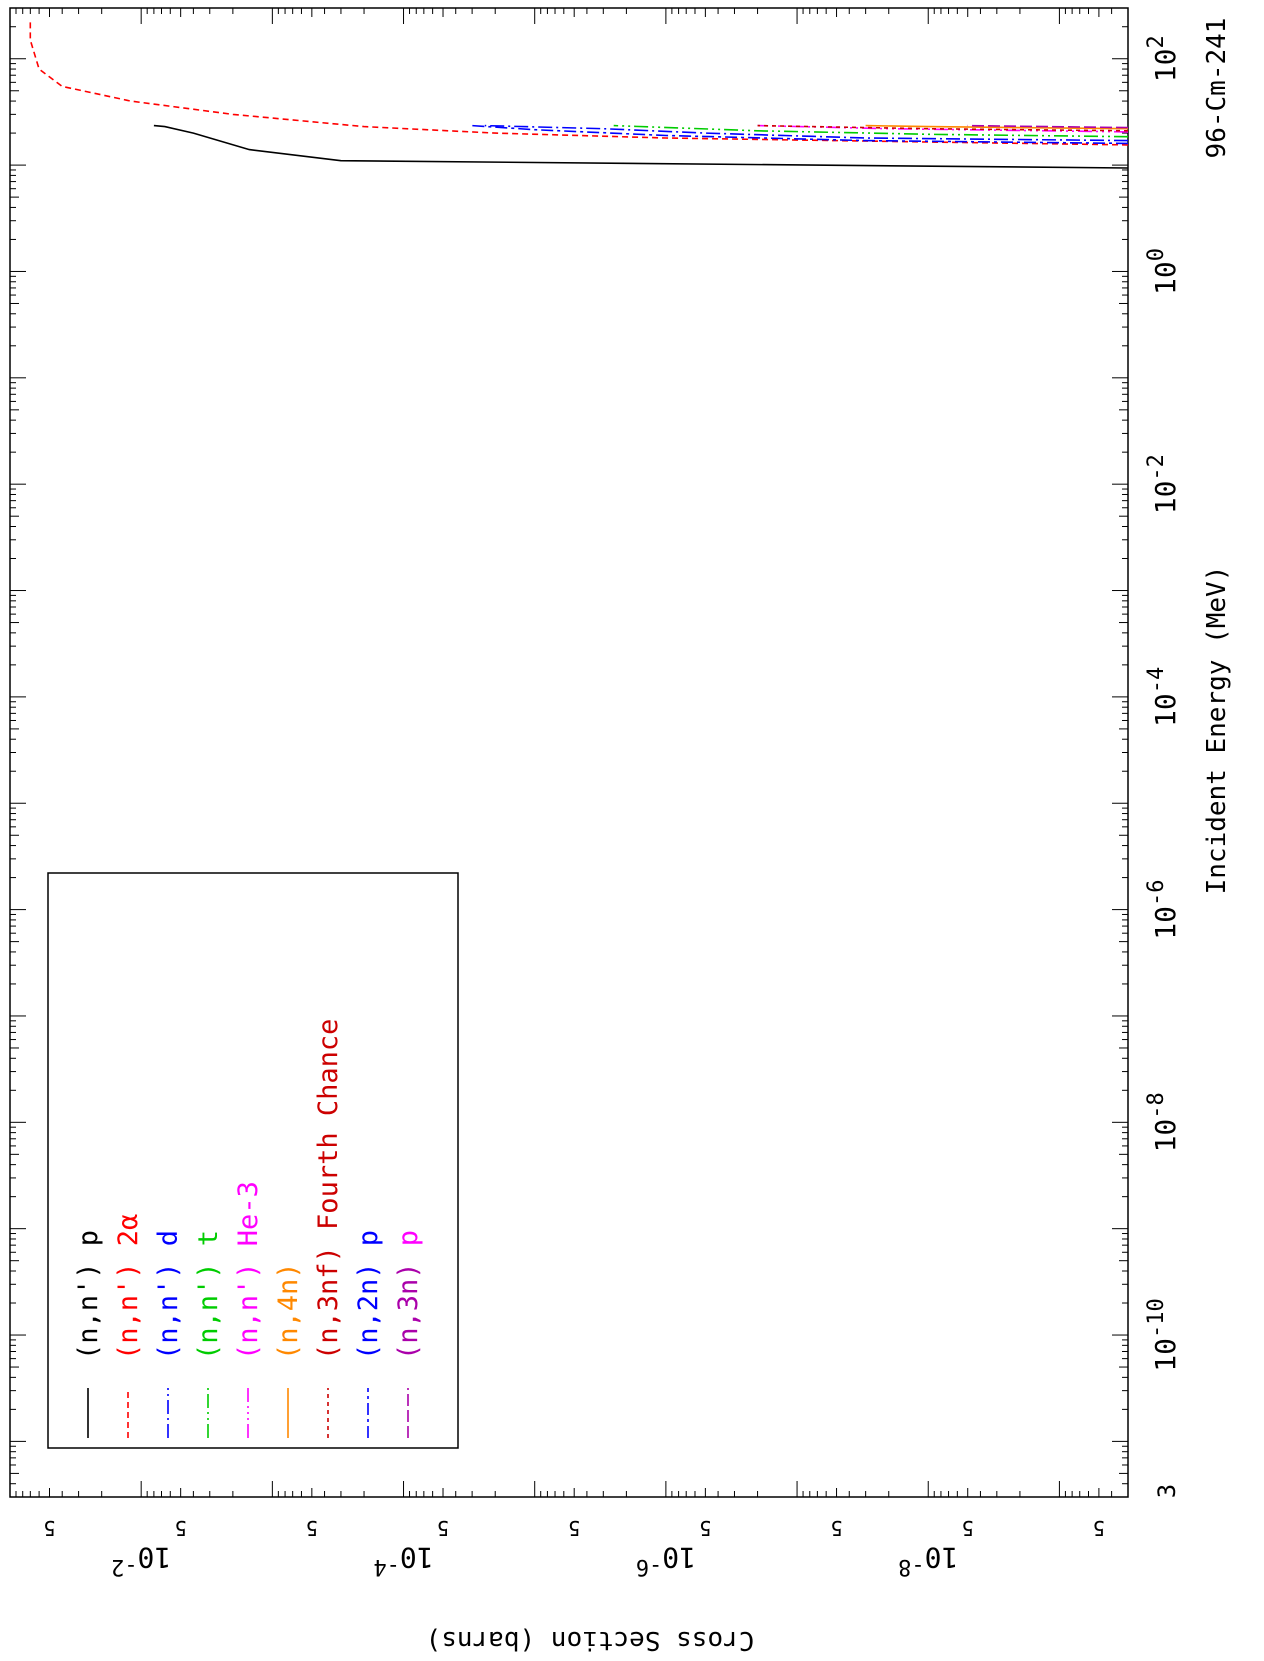  Describe the element at coordinates (1163, 1334) in the screenshot. I see `x-tick-label: 10-10` at that location.